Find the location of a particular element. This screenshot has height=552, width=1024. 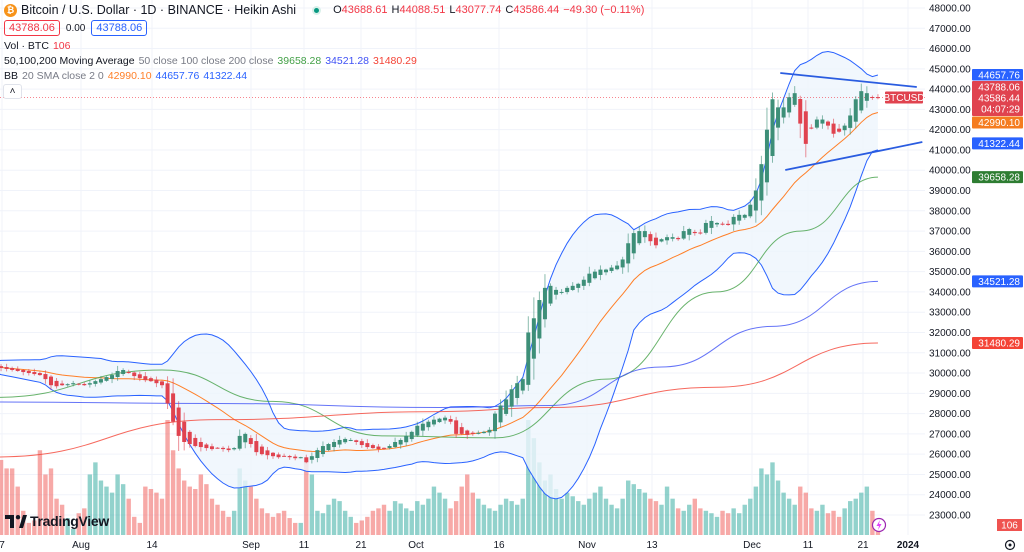

lightning-icon is located at coordinates (879, 525).